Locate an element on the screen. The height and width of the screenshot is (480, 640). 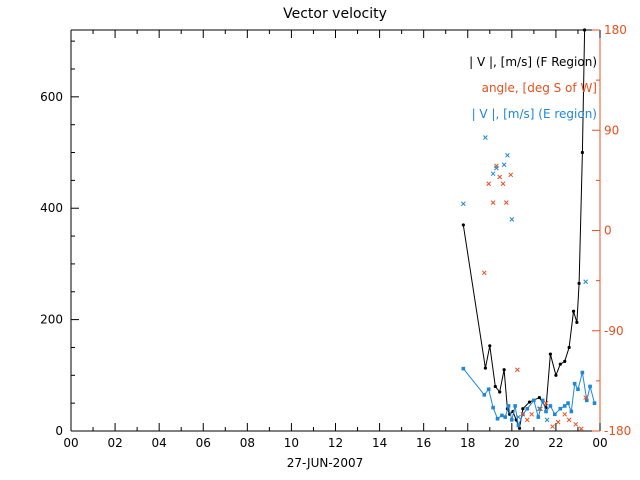
x-tick-label: 16 is located at coordinates (423, 443).